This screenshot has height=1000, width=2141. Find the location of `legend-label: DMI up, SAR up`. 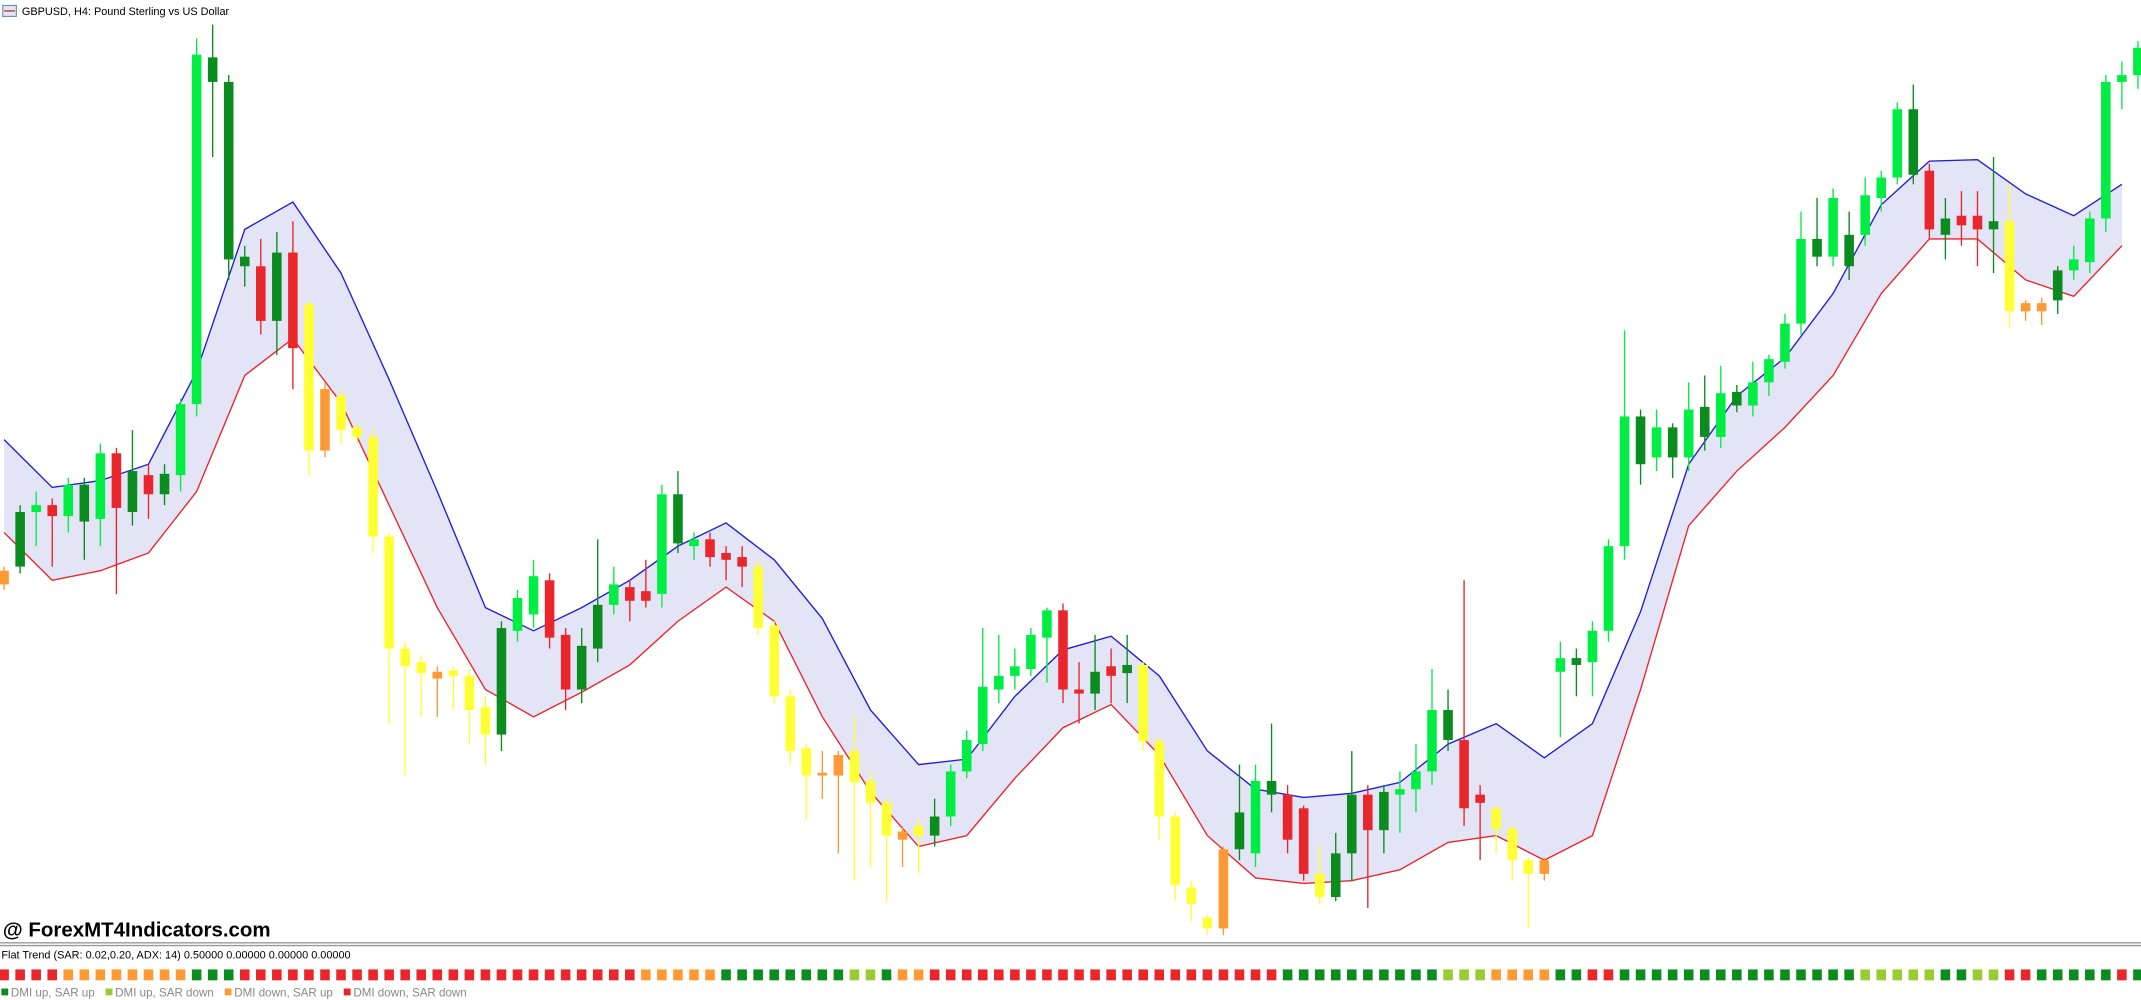

legend-label: DMI up, SAR up is located at coordinates (53, 992).